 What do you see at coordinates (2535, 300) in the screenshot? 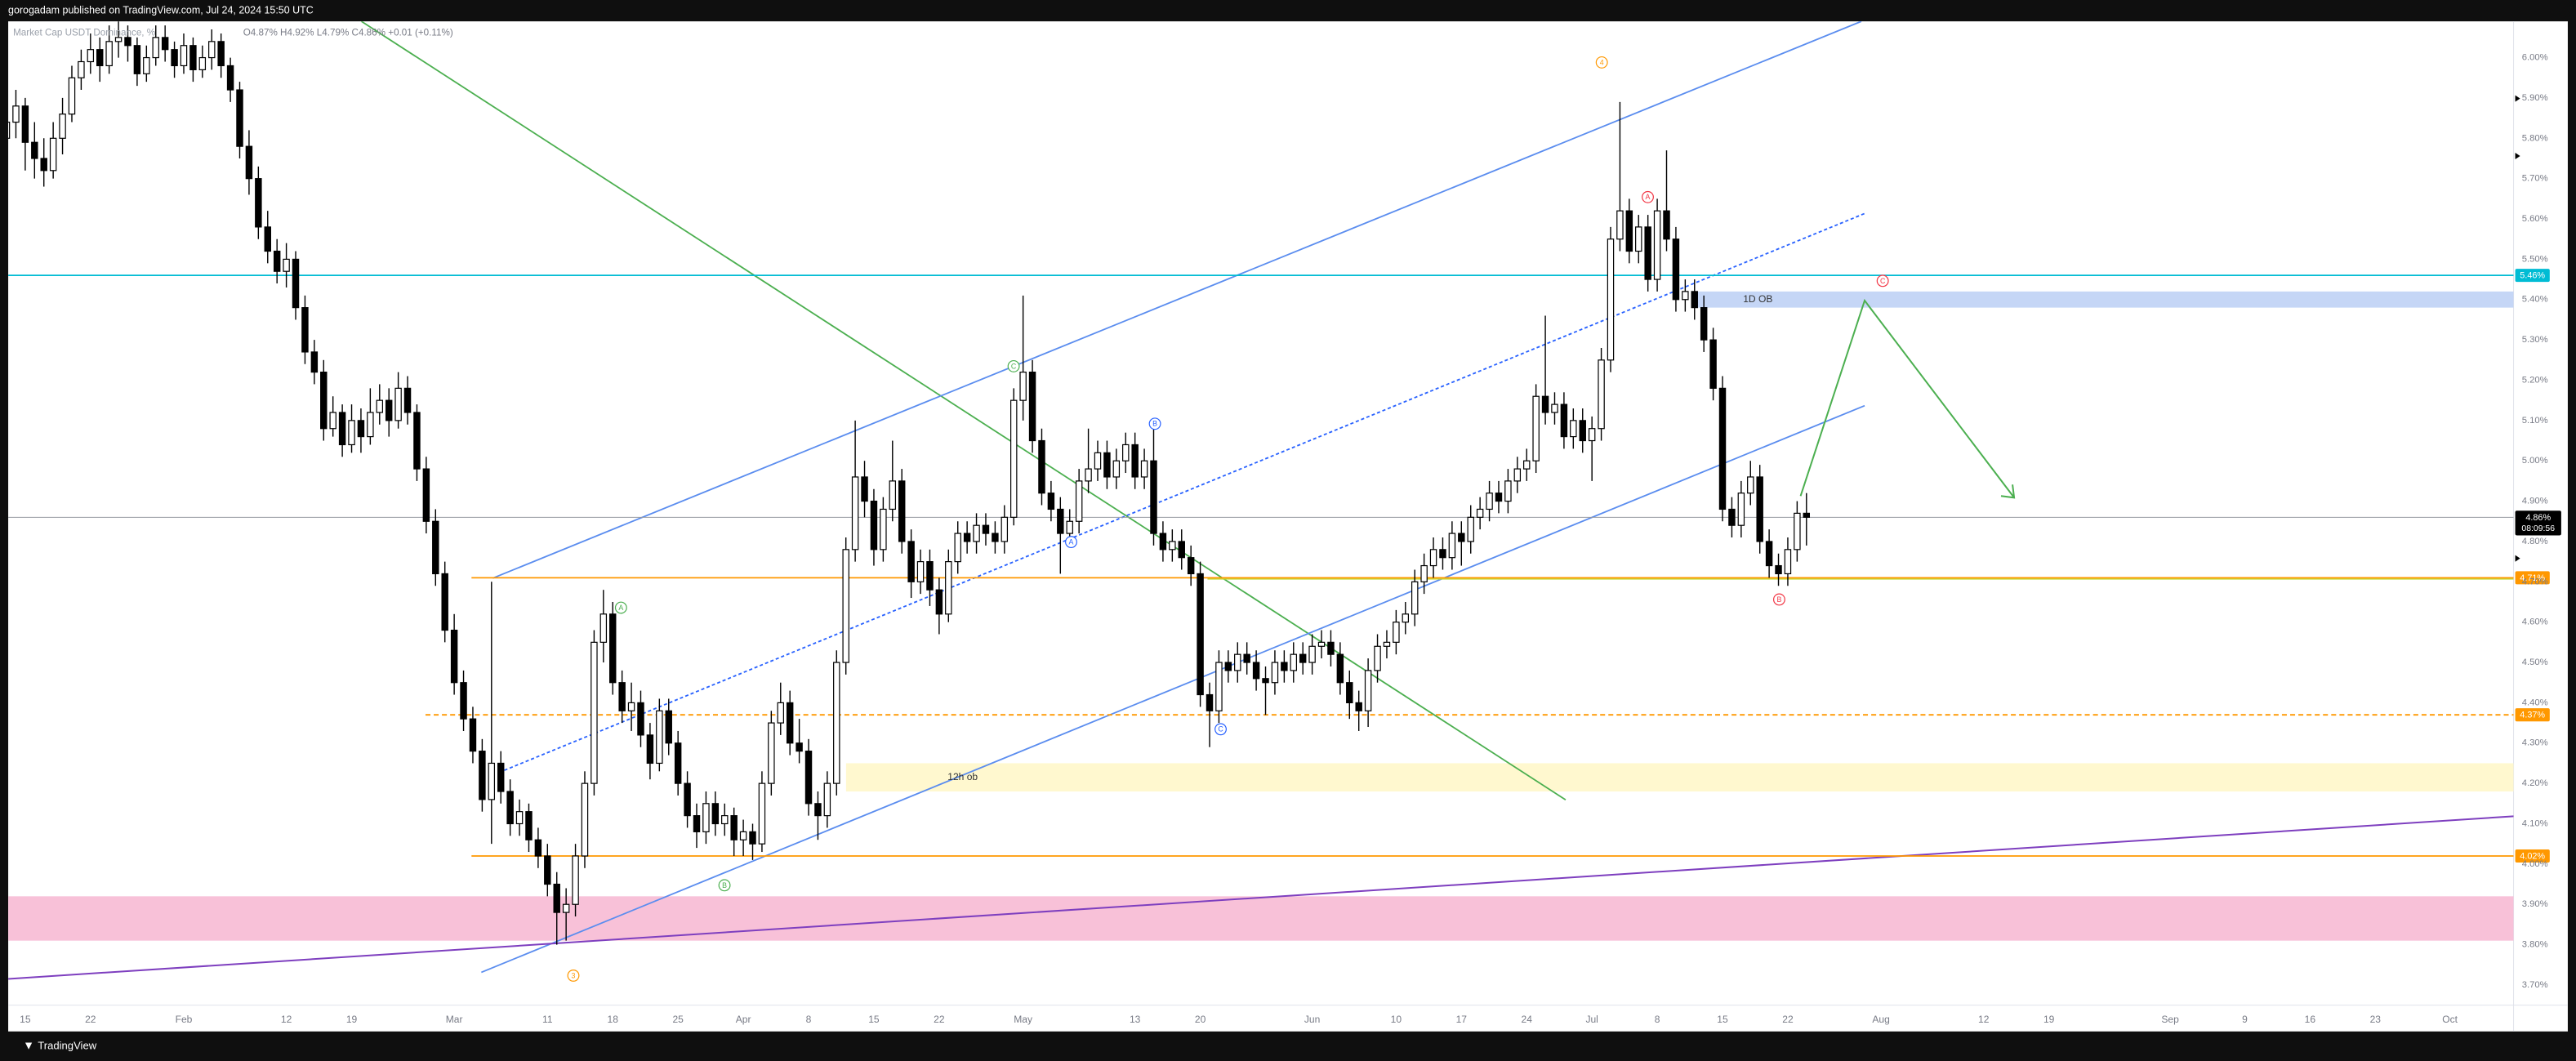
I see `y-tick-label: 5.40%` at bounding box center [2535, 300].